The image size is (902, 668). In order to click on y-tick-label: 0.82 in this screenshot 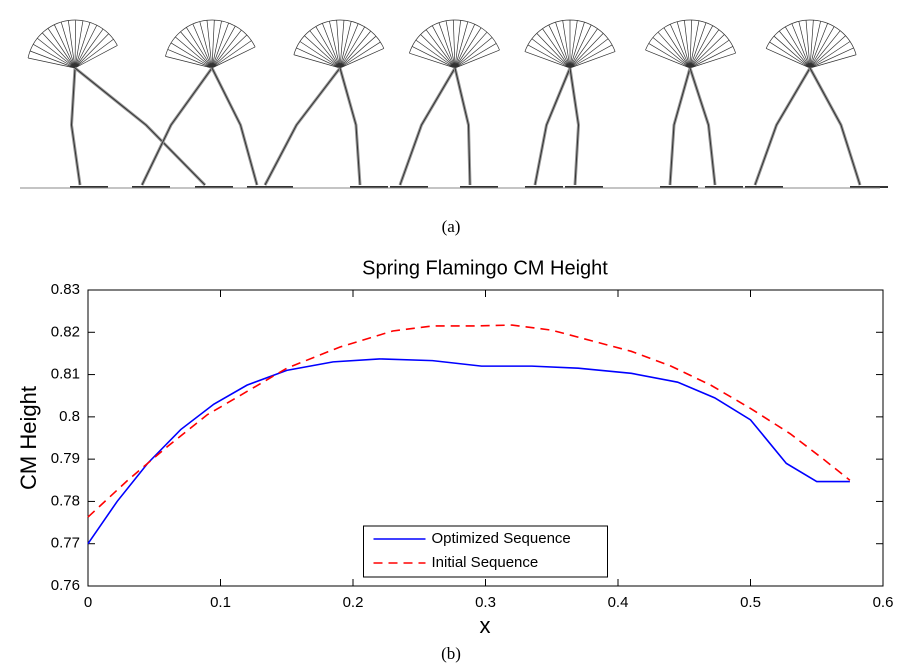, I will do `click(65, 331)`.